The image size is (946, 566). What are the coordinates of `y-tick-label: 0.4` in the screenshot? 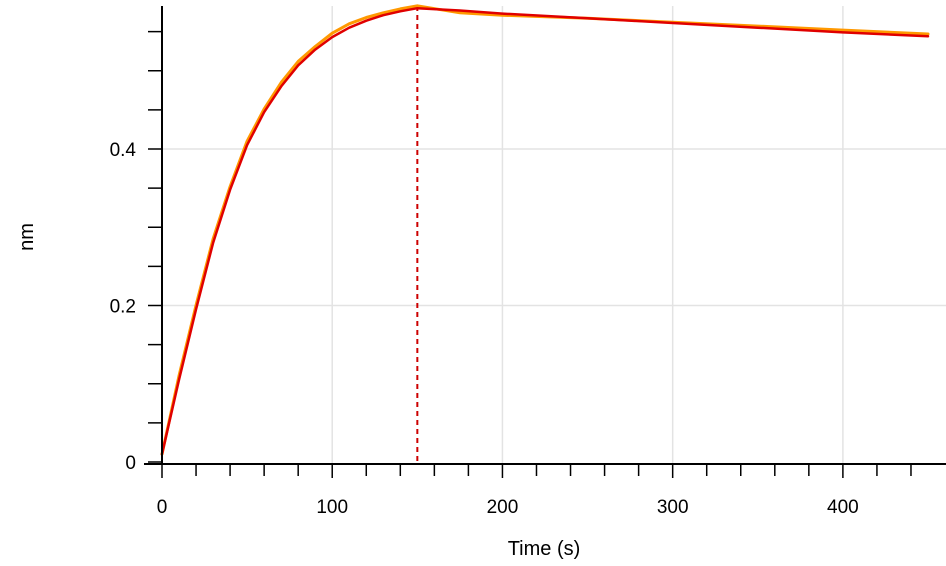 It's located at (123, 150).